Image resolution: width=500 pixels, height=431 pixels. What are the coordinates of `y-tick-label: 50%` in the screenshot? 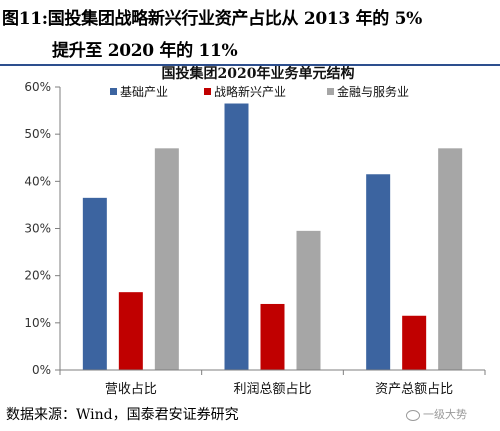 It's located at (37, 134).